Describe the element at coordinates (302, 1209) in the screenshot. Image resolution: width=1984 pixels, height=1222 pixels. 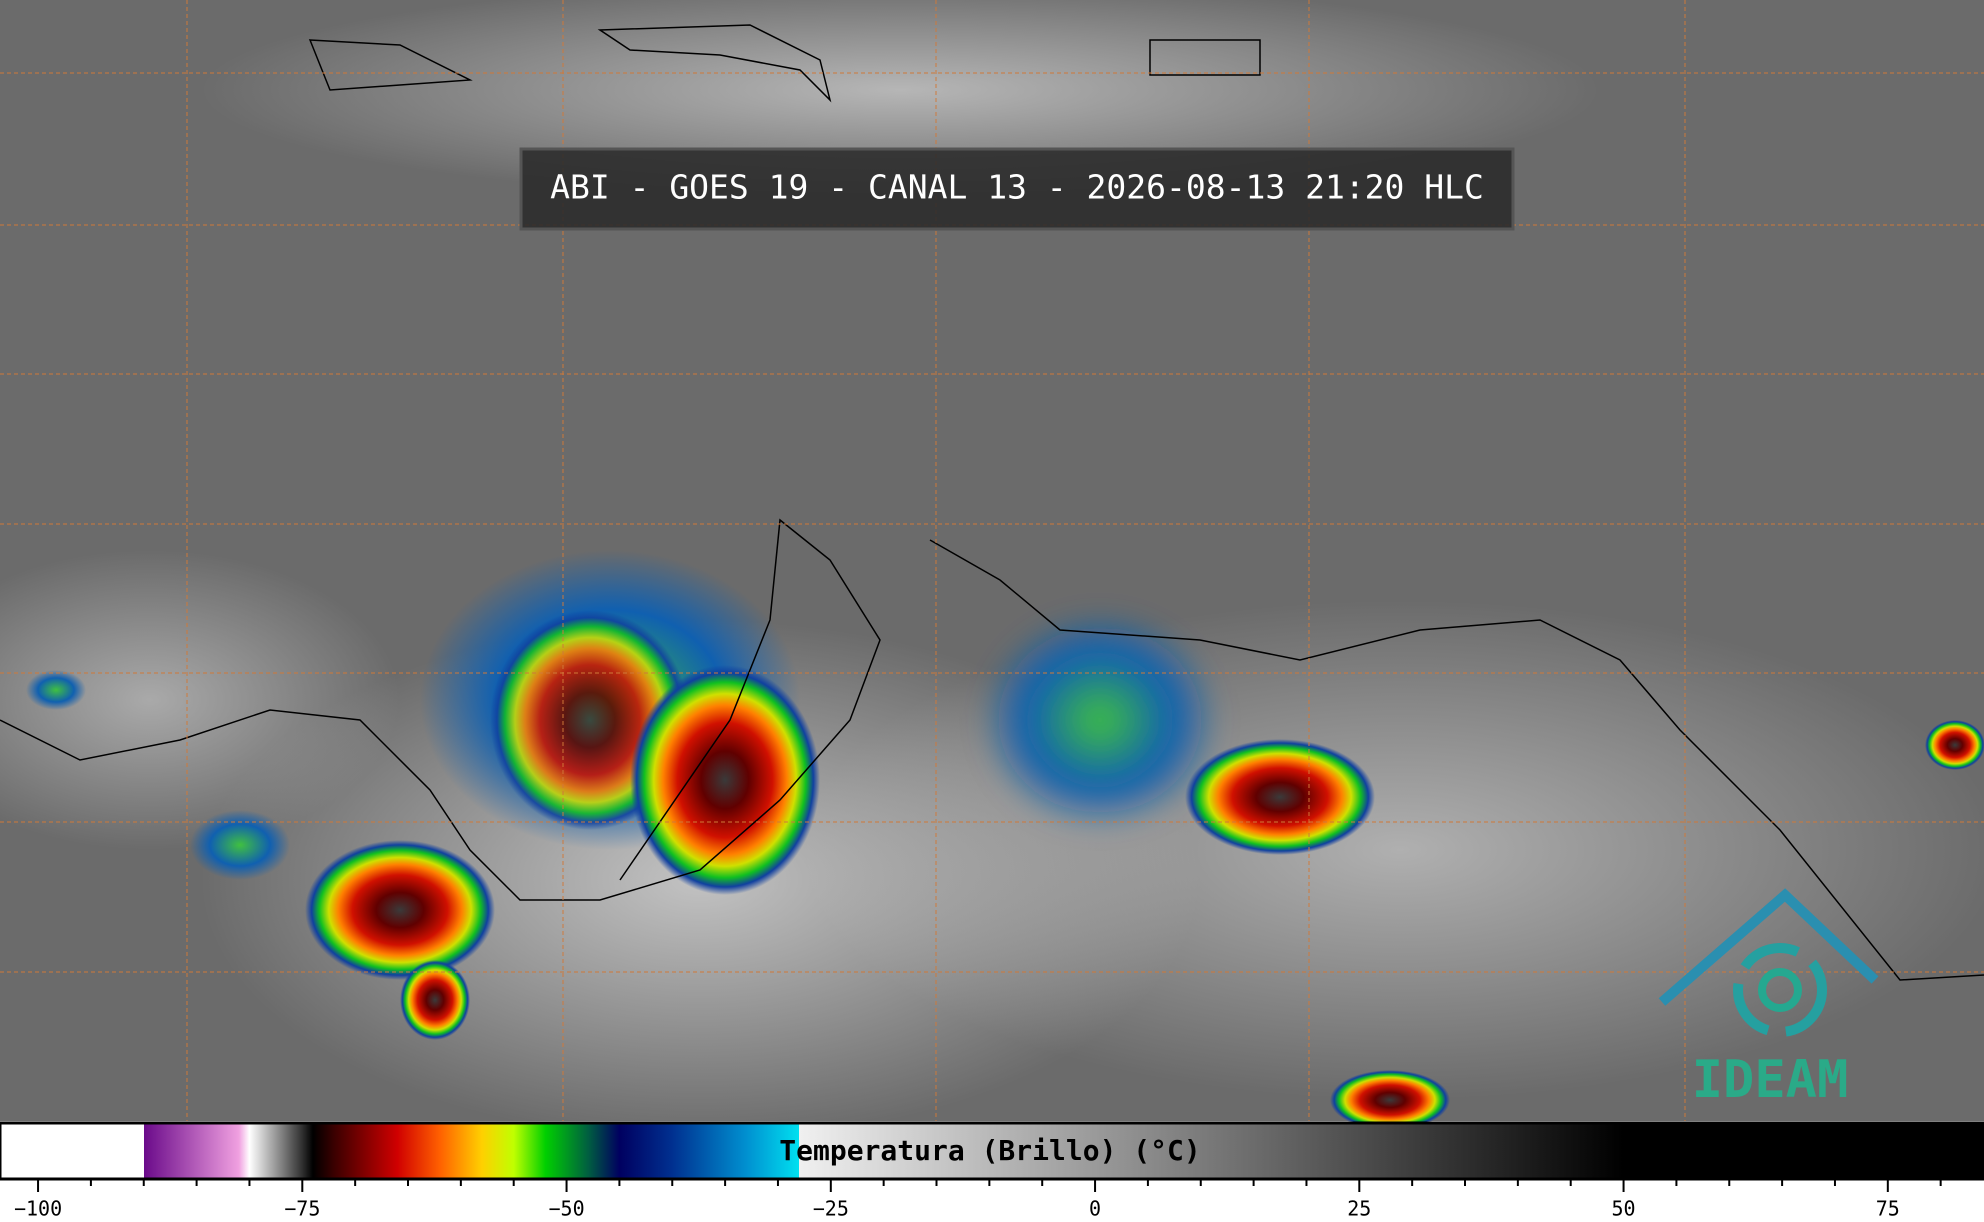
I see `tick-label: −75` at that location.